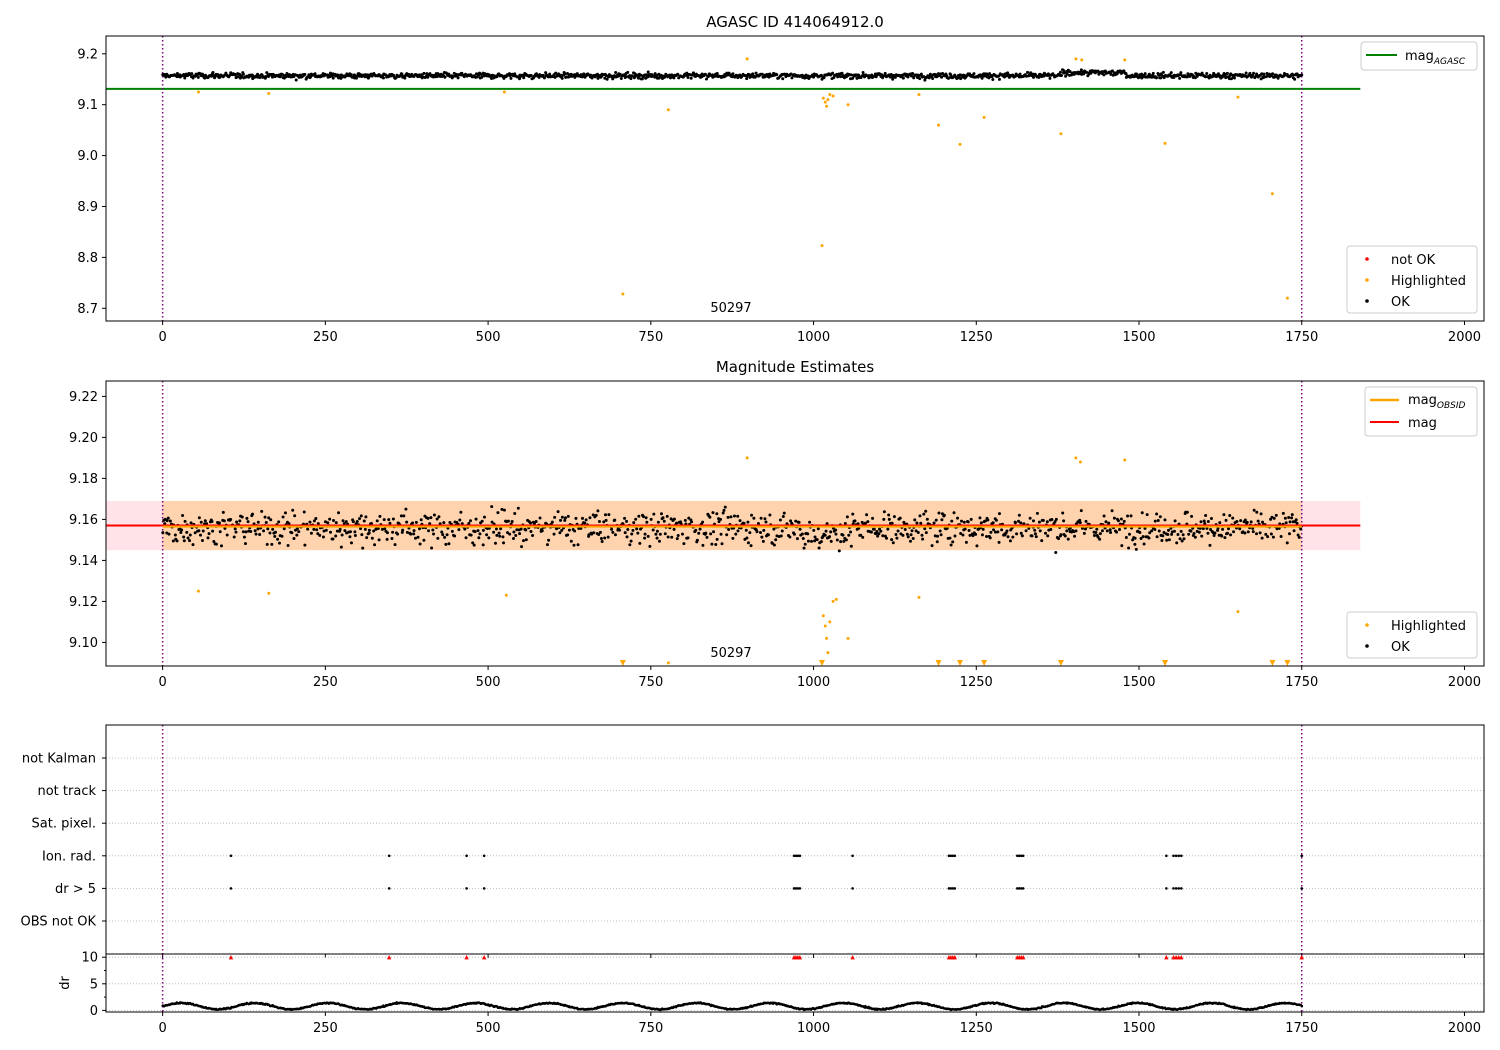 This screenshot has height=1050, width=1500. What do you see at coordinates (822, 663) in the screenshot?
I see `highlighted-clipped-marker` at bounding box center [822, 663].